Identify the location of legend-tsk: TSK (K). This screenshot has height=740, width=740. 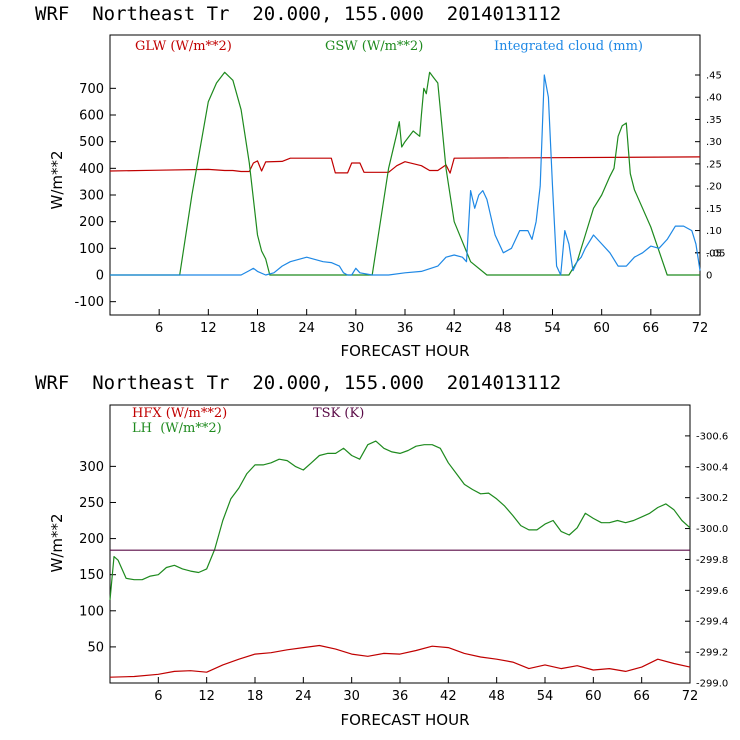
(338, 413).